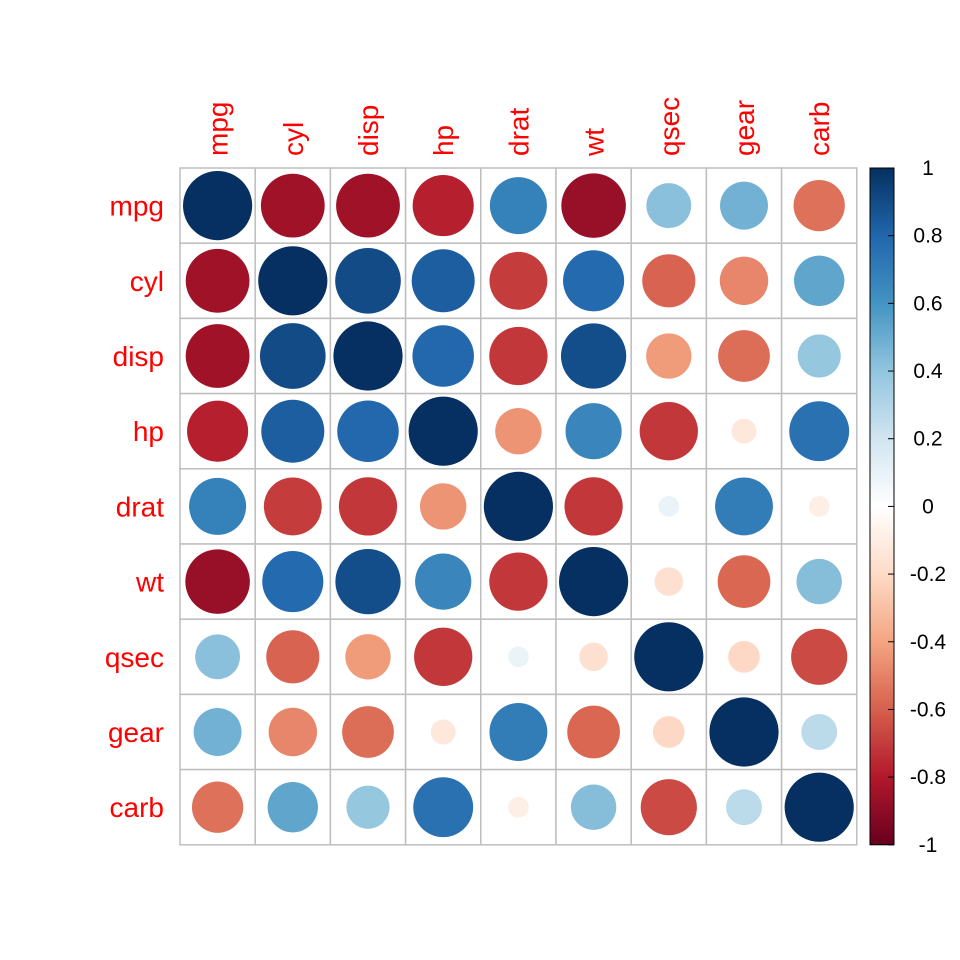 Image resolution: width=960 pixels, height=960 pixels. What do you see at coordinates (819, 205) in the screenshot?
I see `circle-mpg-carb` at bounding box center [819, 205].